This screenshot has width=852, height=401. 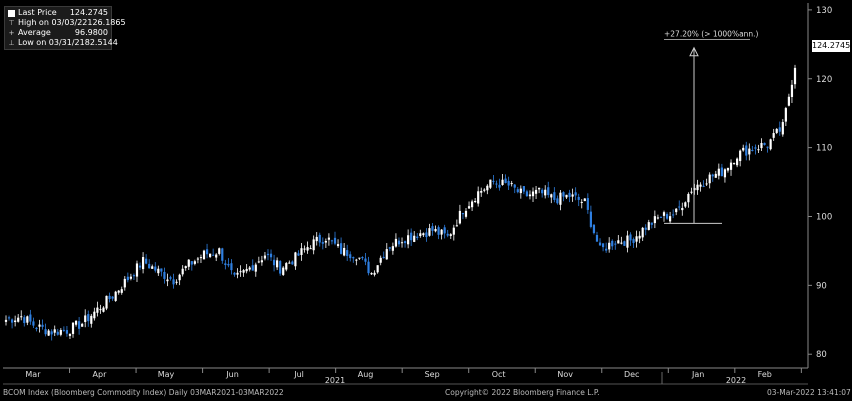 What do you see at coordinates (11, 22) in the screenshot?
I see `high-marker-icon: ⊤` at bounding box center [11, 22].